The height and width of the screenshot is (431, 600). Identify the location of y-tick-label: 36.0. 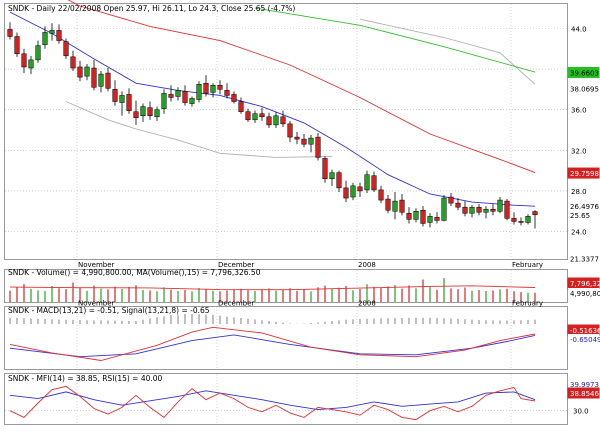
(579, 111).